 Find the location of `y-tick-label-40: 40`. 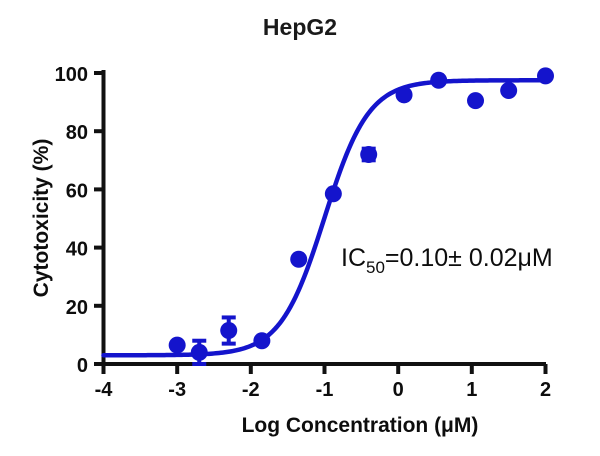

y-tick-label-40: 40 is located at coordinates (77, 250).